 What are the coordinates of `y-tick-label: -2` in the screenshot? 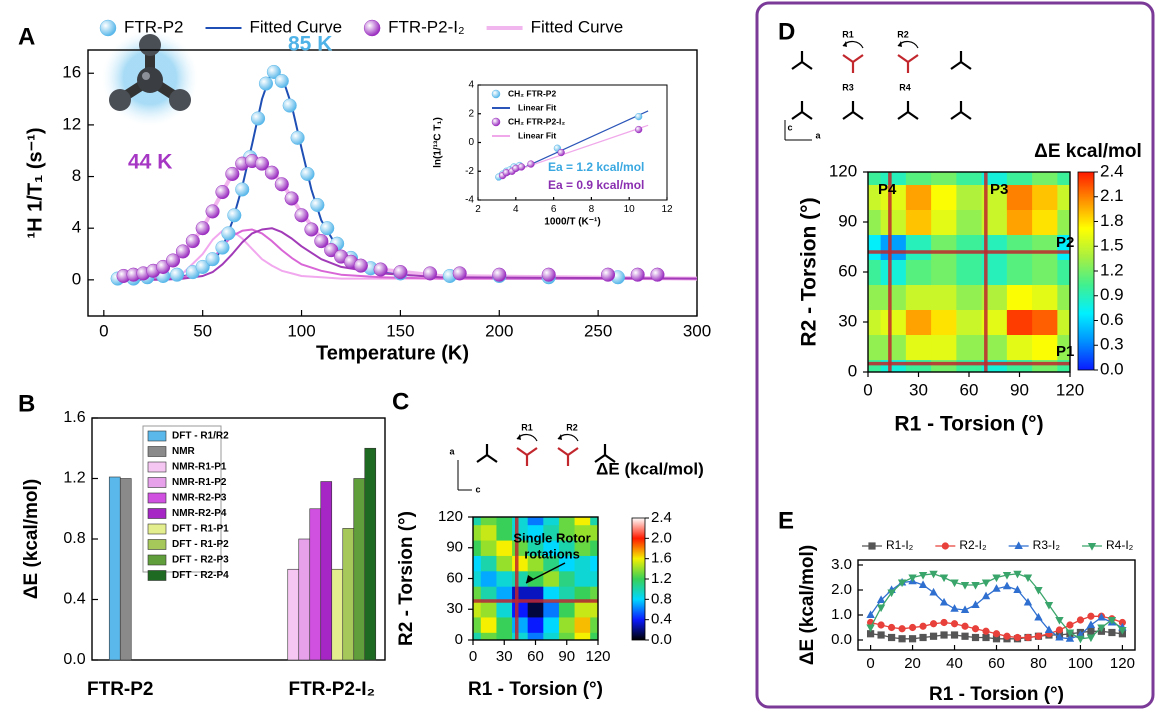 It's located at (469, 171).